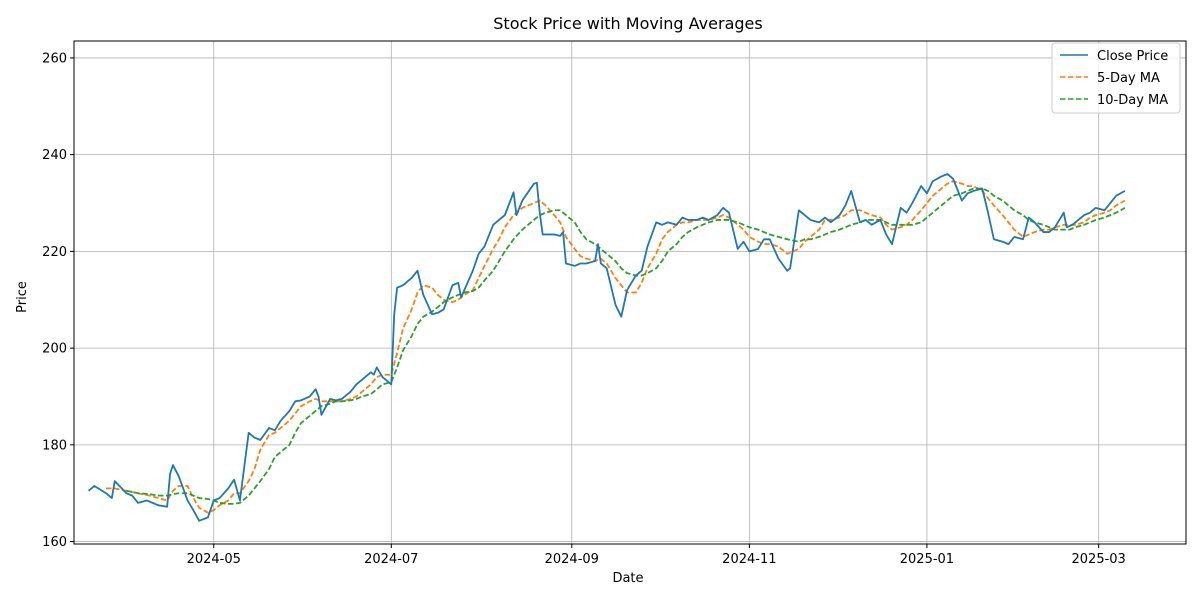 This screenshot has height=600, width=1200. What do you see at coordinates (54, 252) in the screenshot?
I see `y-tick-label: 220` at bounding box center [54, 252].